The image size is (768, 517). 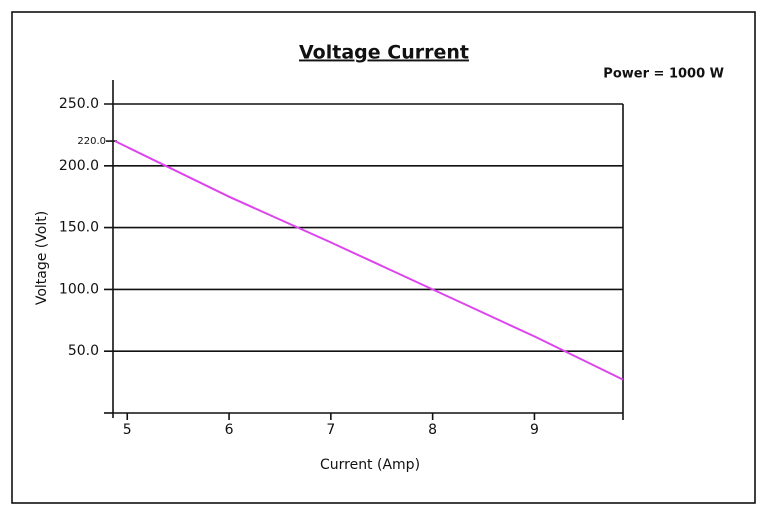 I want to click on highlight-tick-label: 220.0, so click(x=91, y=141).